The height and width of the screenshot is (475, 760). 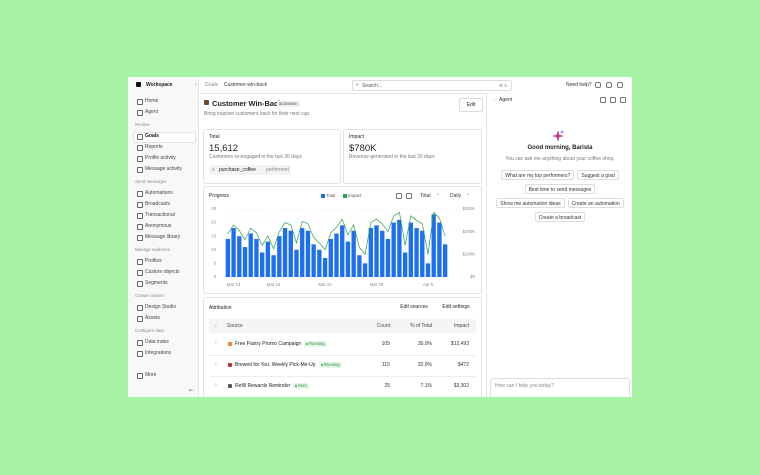 I want to click on column-header: Source, so click(x=235, y=326).